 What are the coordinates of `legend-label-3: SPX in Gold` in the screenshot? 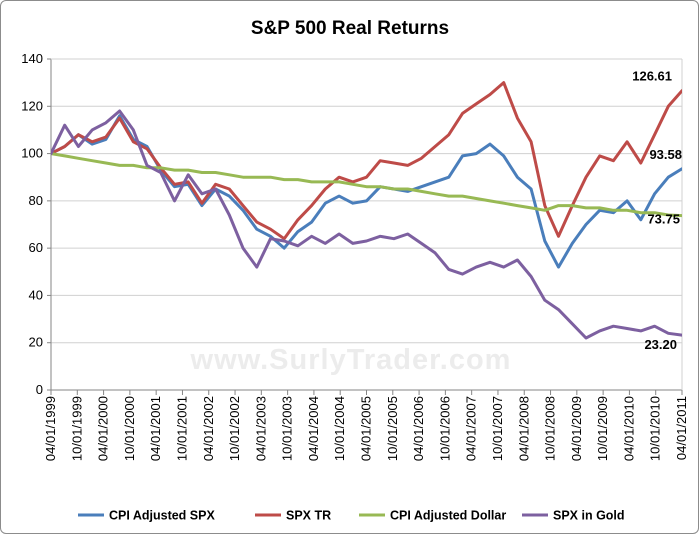 It's located at (589, 516).